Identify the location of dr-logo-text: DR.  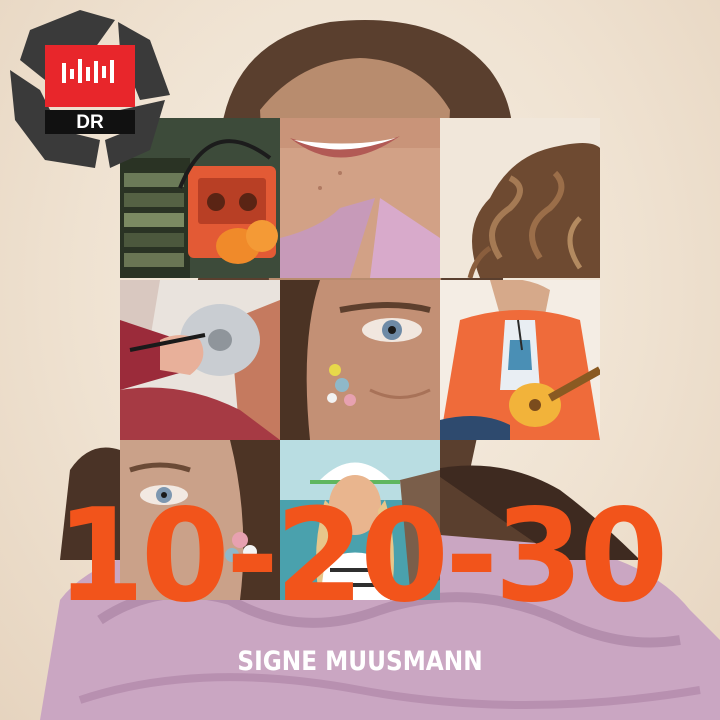
(90, 122).